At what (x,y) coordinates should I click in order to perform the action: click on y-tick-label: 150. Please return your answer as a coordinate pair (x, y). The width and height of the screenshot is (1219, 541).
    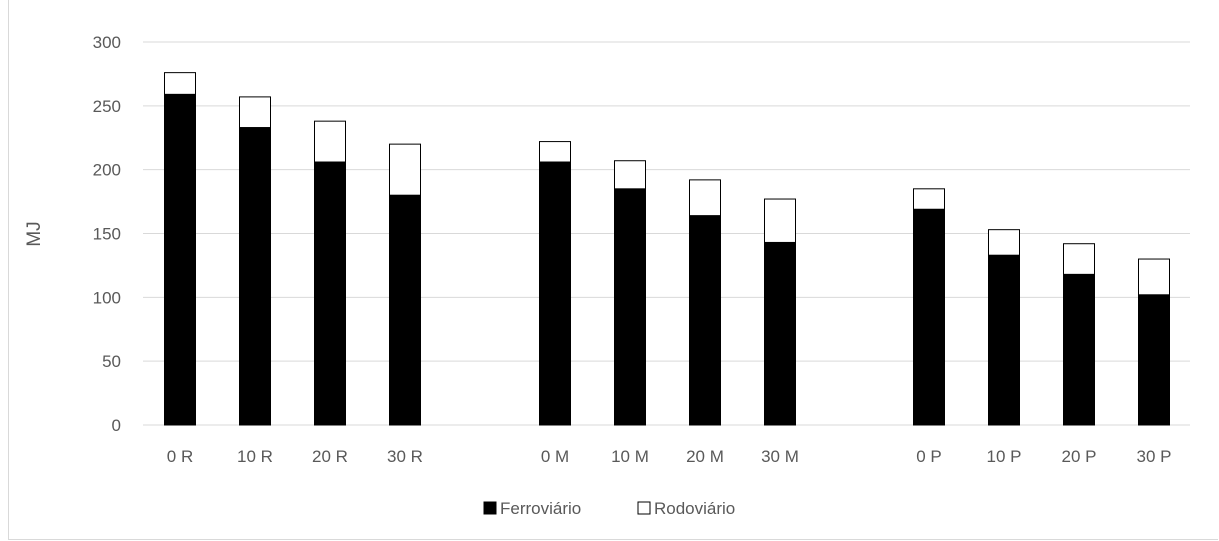
    Looking at the image, I should click on (107, 234).